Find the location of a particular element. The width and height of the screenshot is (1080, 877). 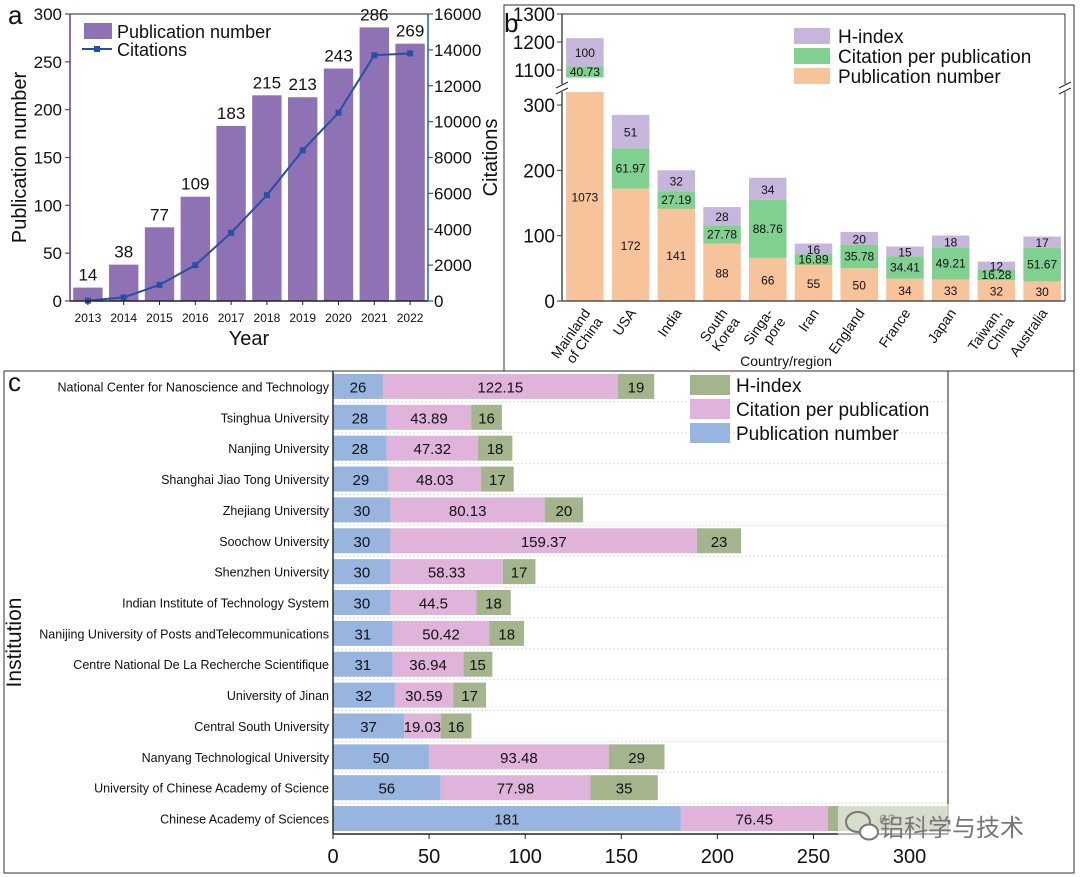

x-tick-label-2016: 2016 is located at coordinates (195, 318).